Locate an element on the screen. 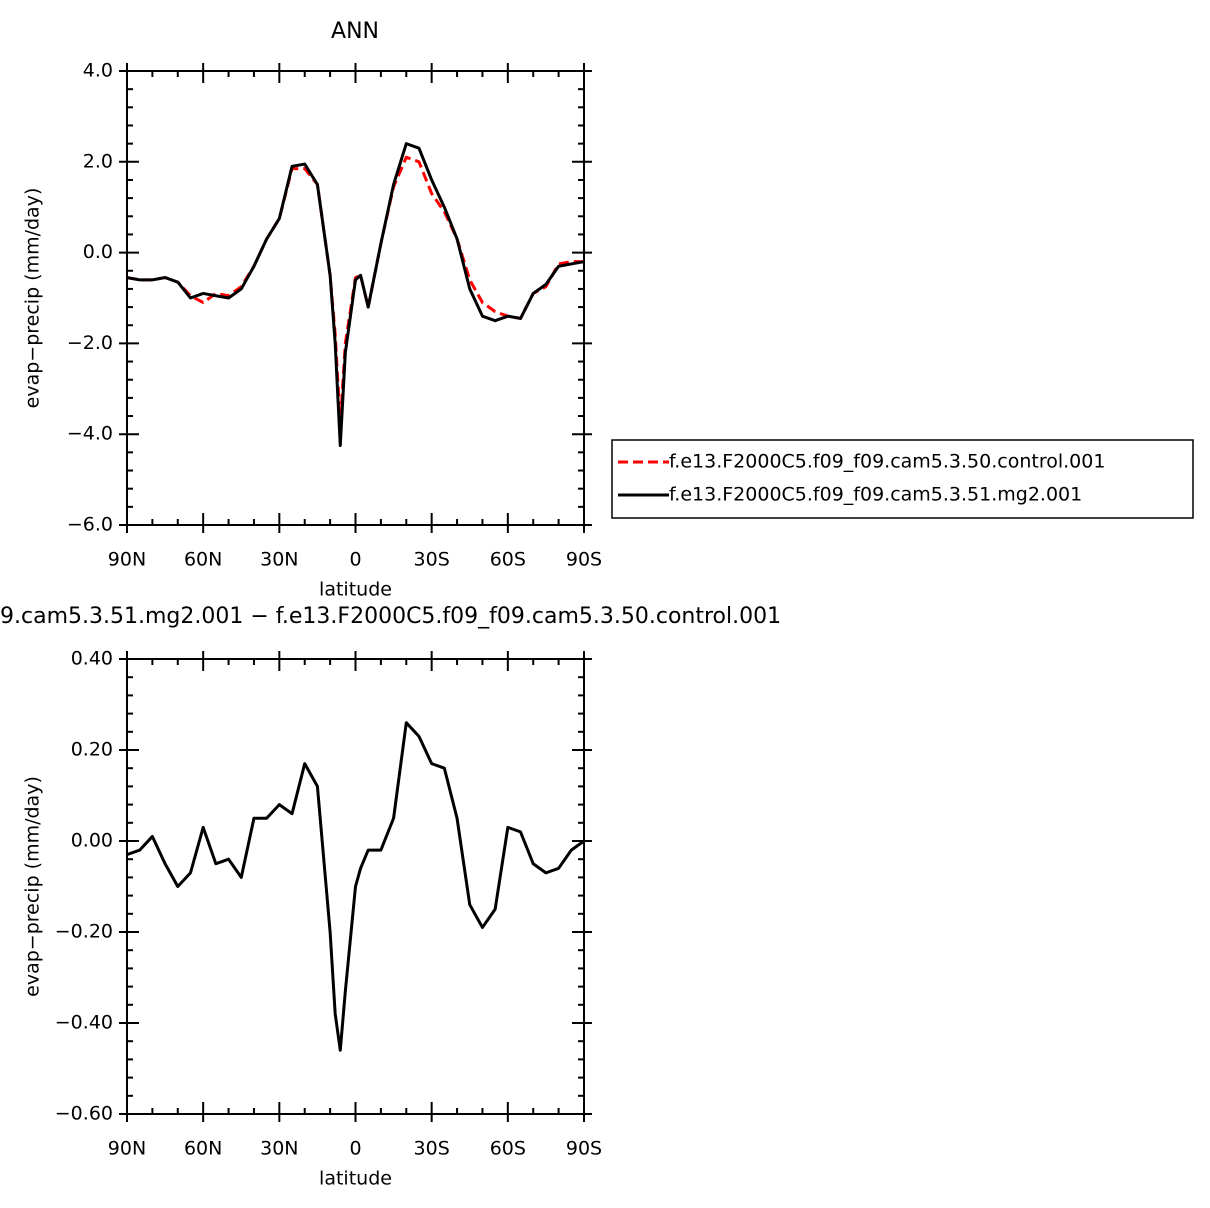 The width and height of the screenshot is (1210, 1208). y-tick-label: −0.20 is located at coordinates (84, 932).